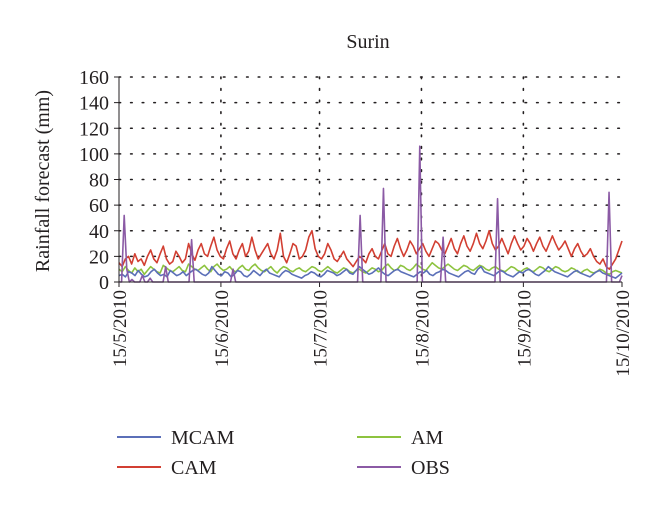 The image size is (660, 507). I want to click on series-line-cam, so click(370, 249).